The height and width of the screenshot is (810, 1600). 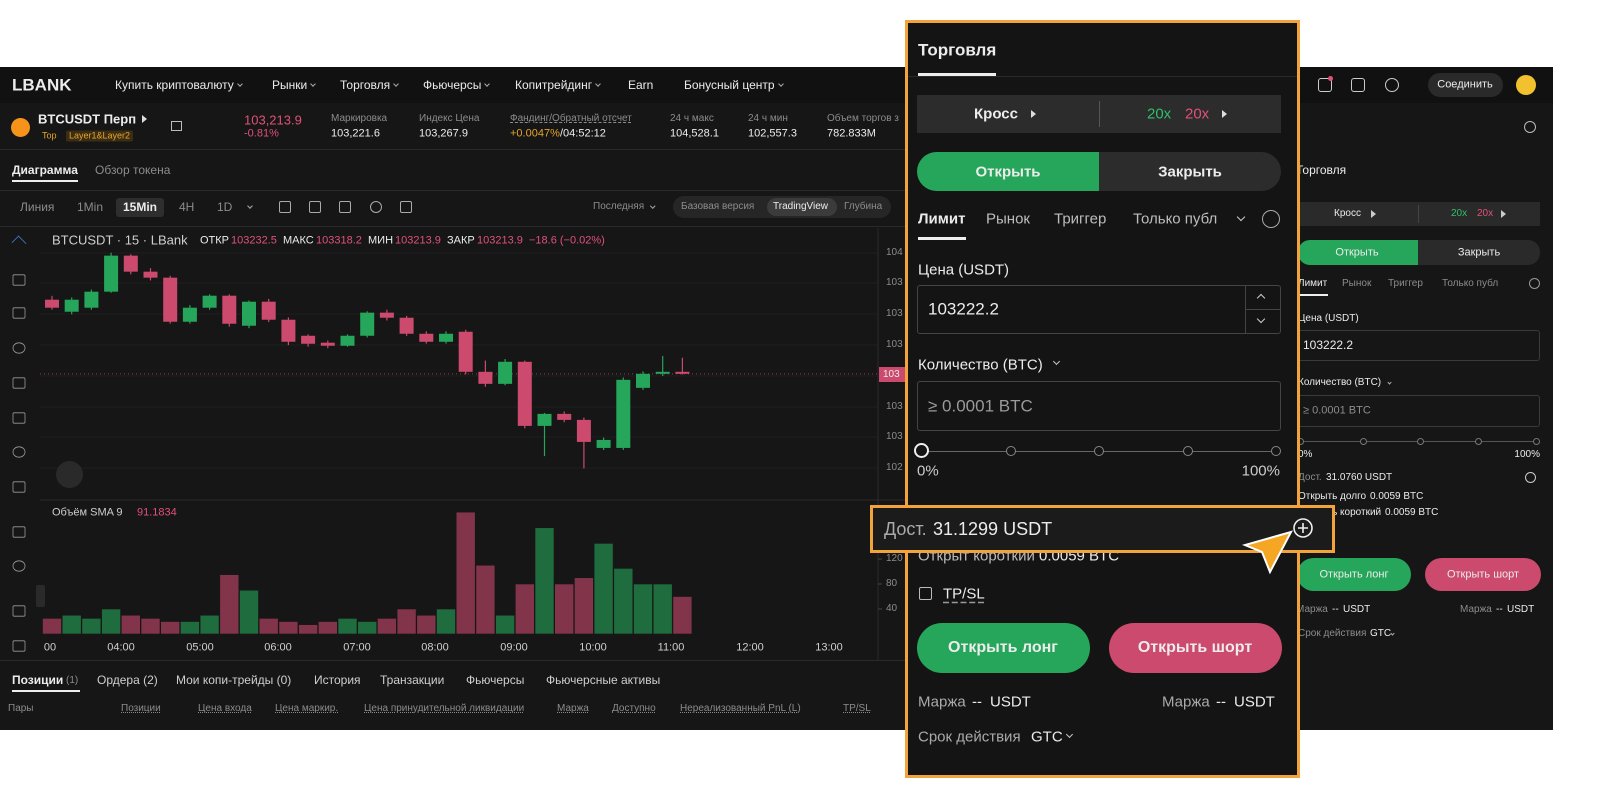 I want to click on nav-item: Фьючерсы, so click(x=452, y=85).